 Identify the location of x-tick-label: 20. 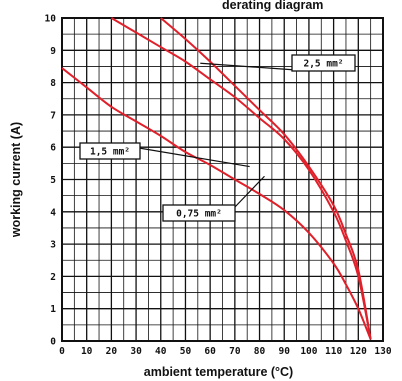
(112, 351).